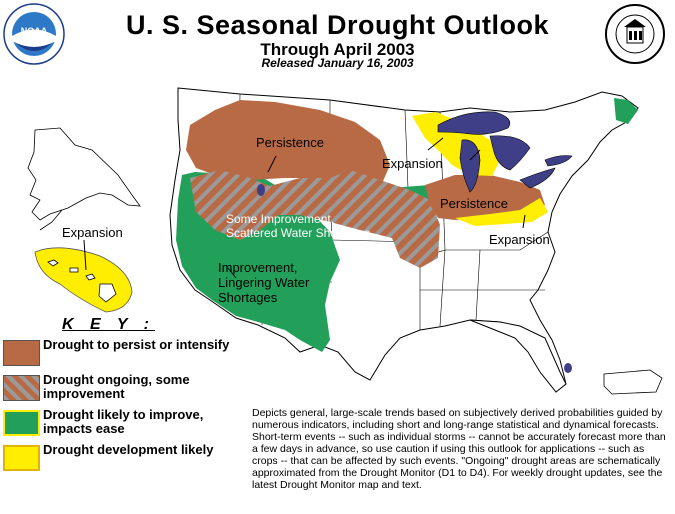  I want to click on key-item-some-improvement: Drought ongoing, some improvement, so click(118, 391).